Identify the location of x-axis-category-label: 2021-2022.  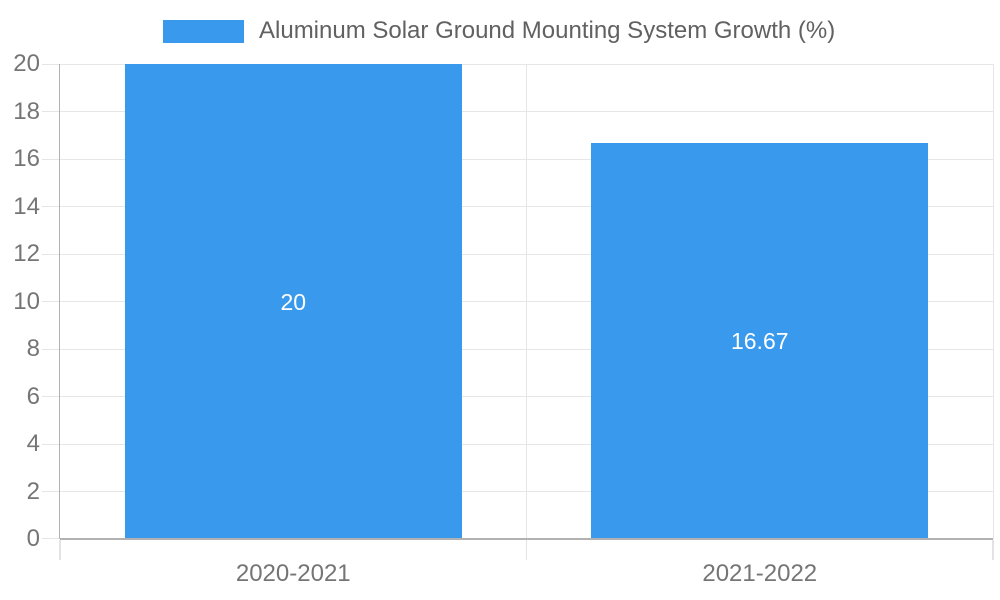
(760, 573).